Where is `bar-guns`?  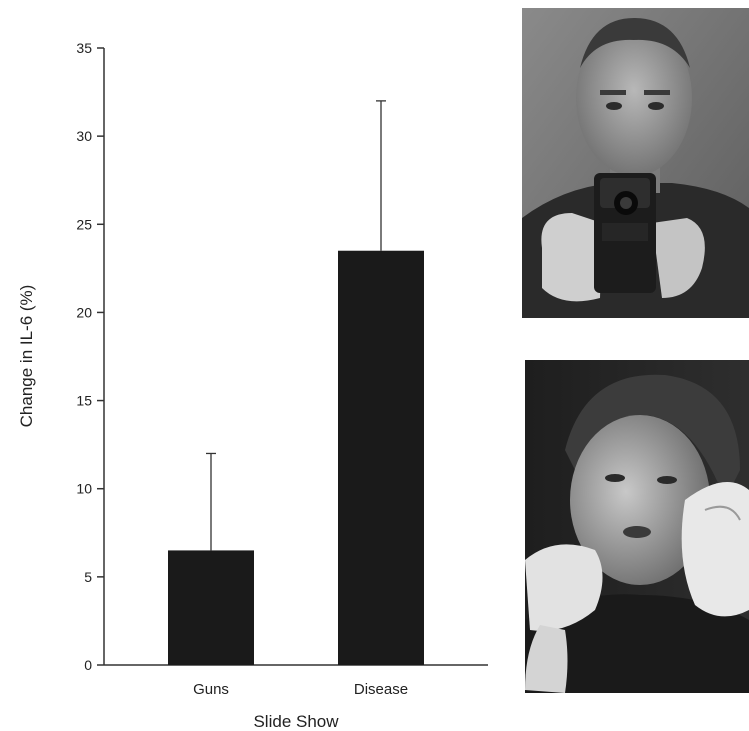
bar-guns is located at coordinates (211, 607).